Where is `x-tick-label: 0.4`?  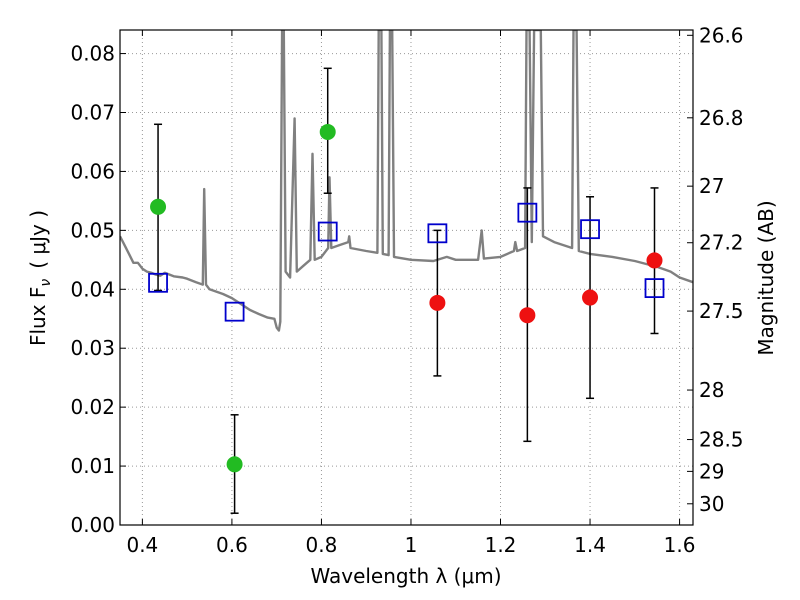 x-tick-label: 0.4 is located at coordinates (142, 545).